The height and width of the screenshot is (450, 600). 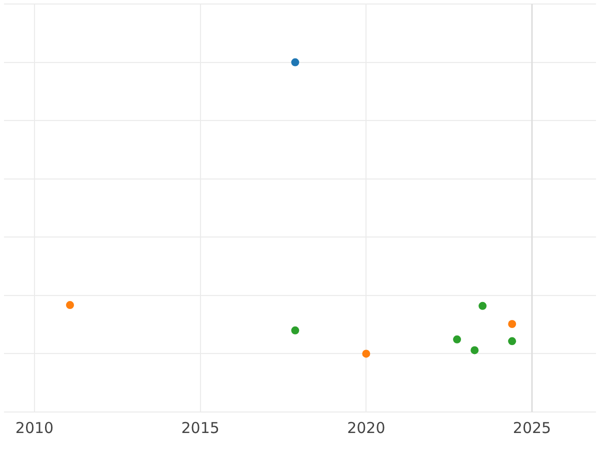 What do you see at coordinates (200, 427) in the screenshot?
I see `x-tick-label: 2015` at bounding box center [200, 427].